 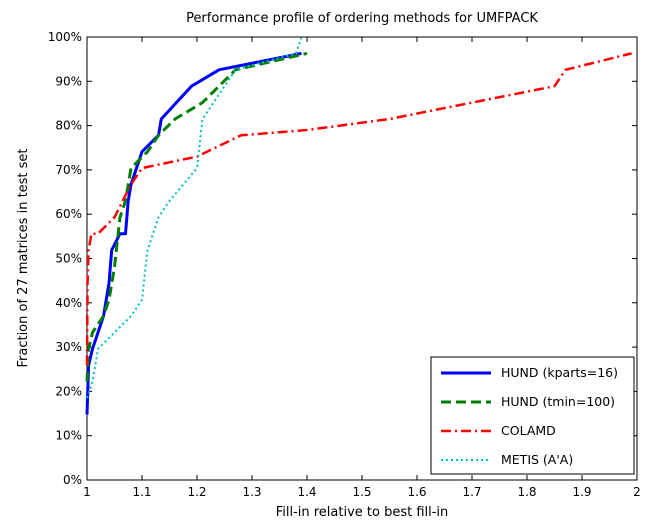 What do you see at coordinates (72, 480) in the screenshot?
I see `y-tick-label: 0%` at bounding box center [72, 480].